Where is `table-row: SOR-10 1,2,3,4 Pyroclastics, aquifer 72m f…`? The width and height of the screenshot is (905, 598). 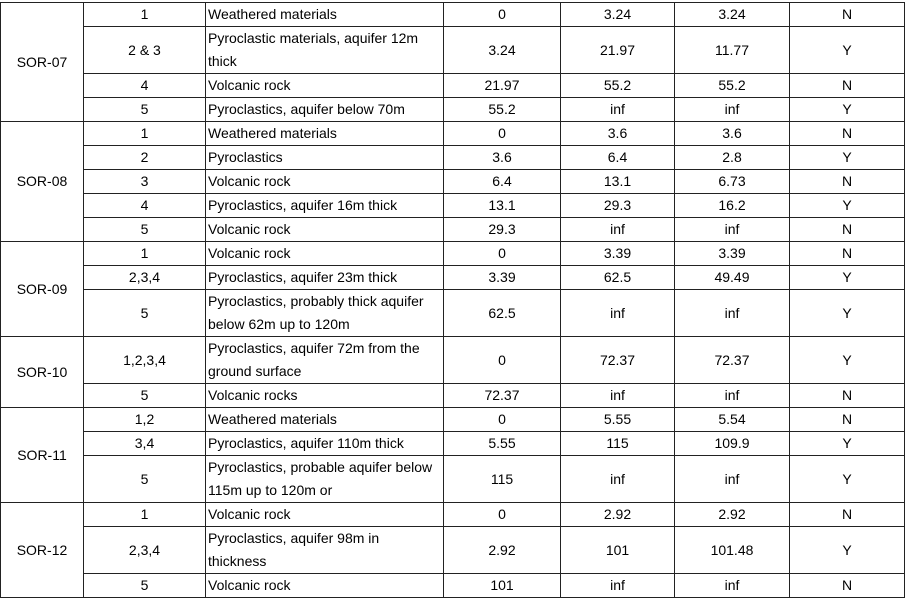
table-row: SOR-10 1,2,3,4 Pyroclastics, aquifer 72m f… is located at coordinates (452, 372).